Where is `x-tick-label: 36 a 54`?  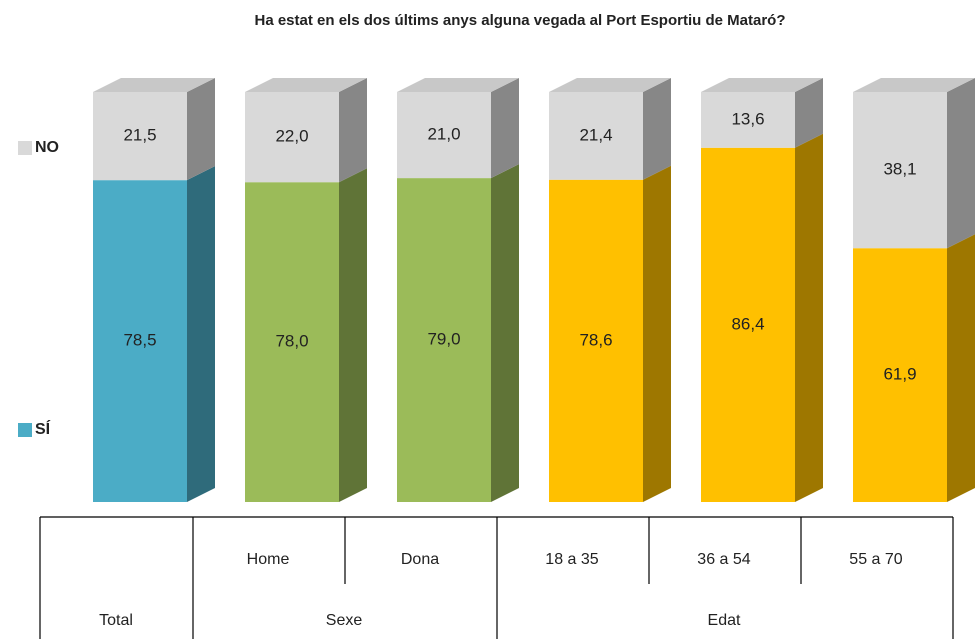
x-tick-label: 36 a 54 is located at coordinates (723, 559).